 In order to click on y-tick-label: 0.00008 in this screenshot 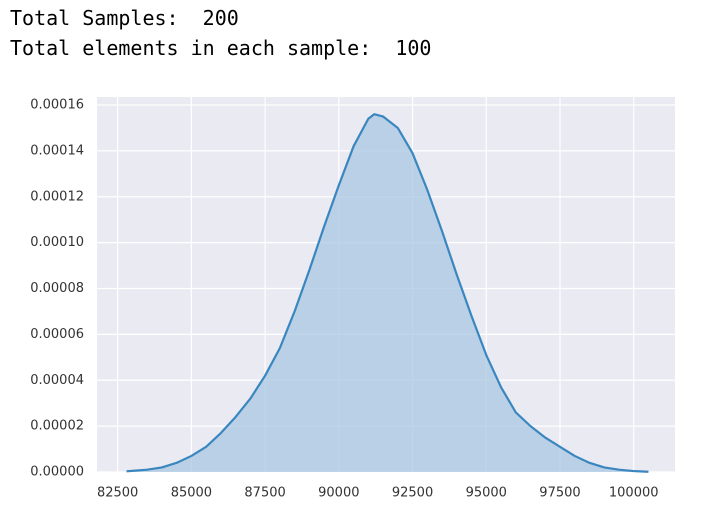, I will do `click(57, 288)`.